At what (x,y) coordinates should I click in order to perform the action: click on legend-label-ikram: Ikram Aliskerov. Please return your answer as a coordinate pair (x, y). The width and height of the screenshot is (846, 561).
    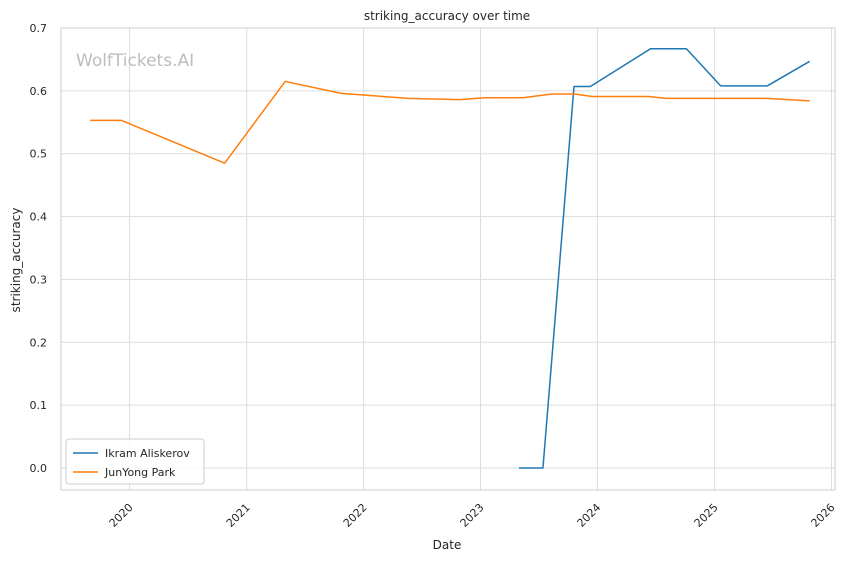
    Looking at the image, I should click on (147, 453).